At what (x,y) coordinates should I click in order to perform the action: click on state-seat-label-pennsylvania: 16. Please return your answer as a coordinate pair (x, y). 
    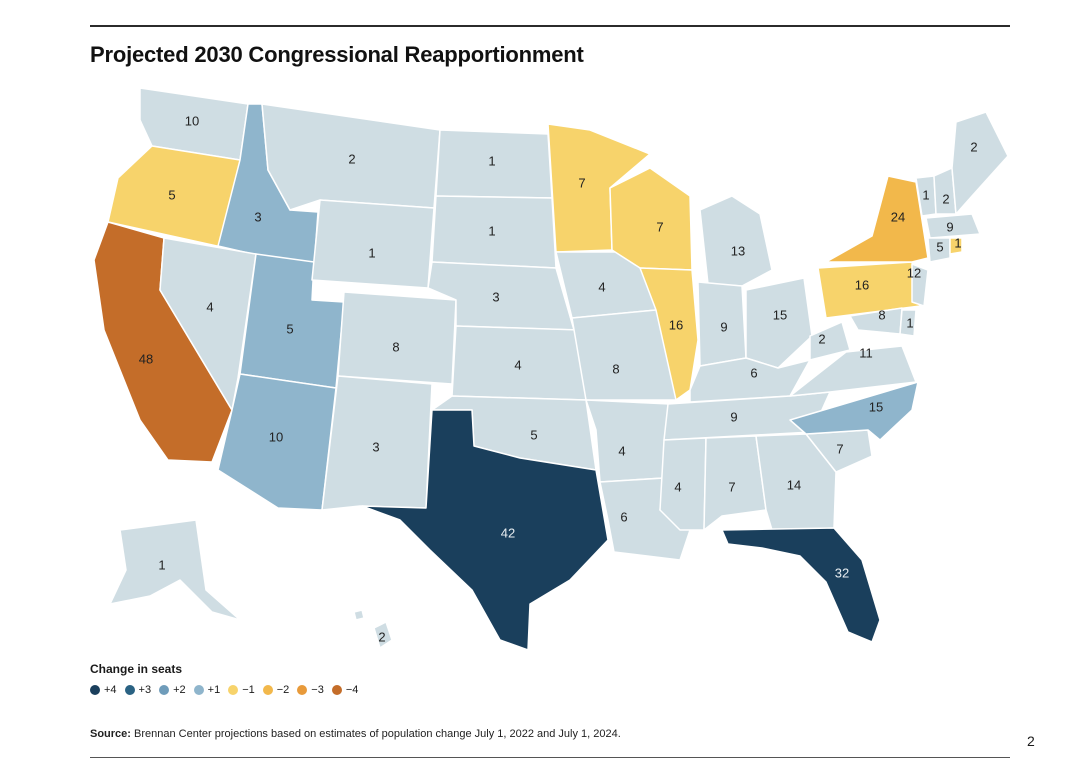
    Looking at the image, I should click on (862, 284).